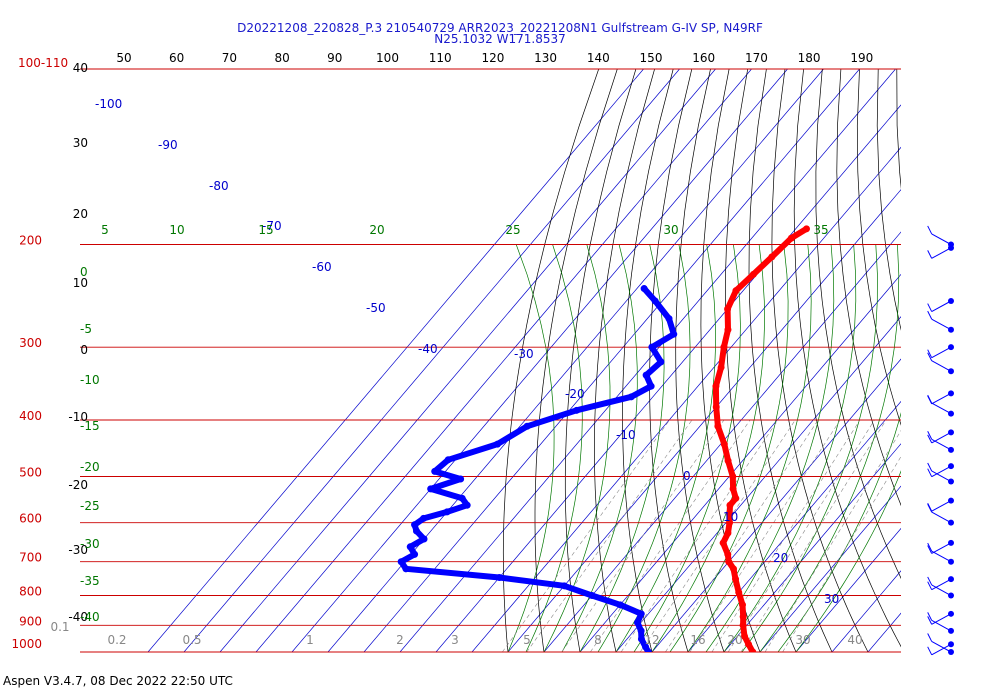 The height and width of the screenshot is (700, 1000). I want to click on theta-label-left: -5, so click(86, 329).